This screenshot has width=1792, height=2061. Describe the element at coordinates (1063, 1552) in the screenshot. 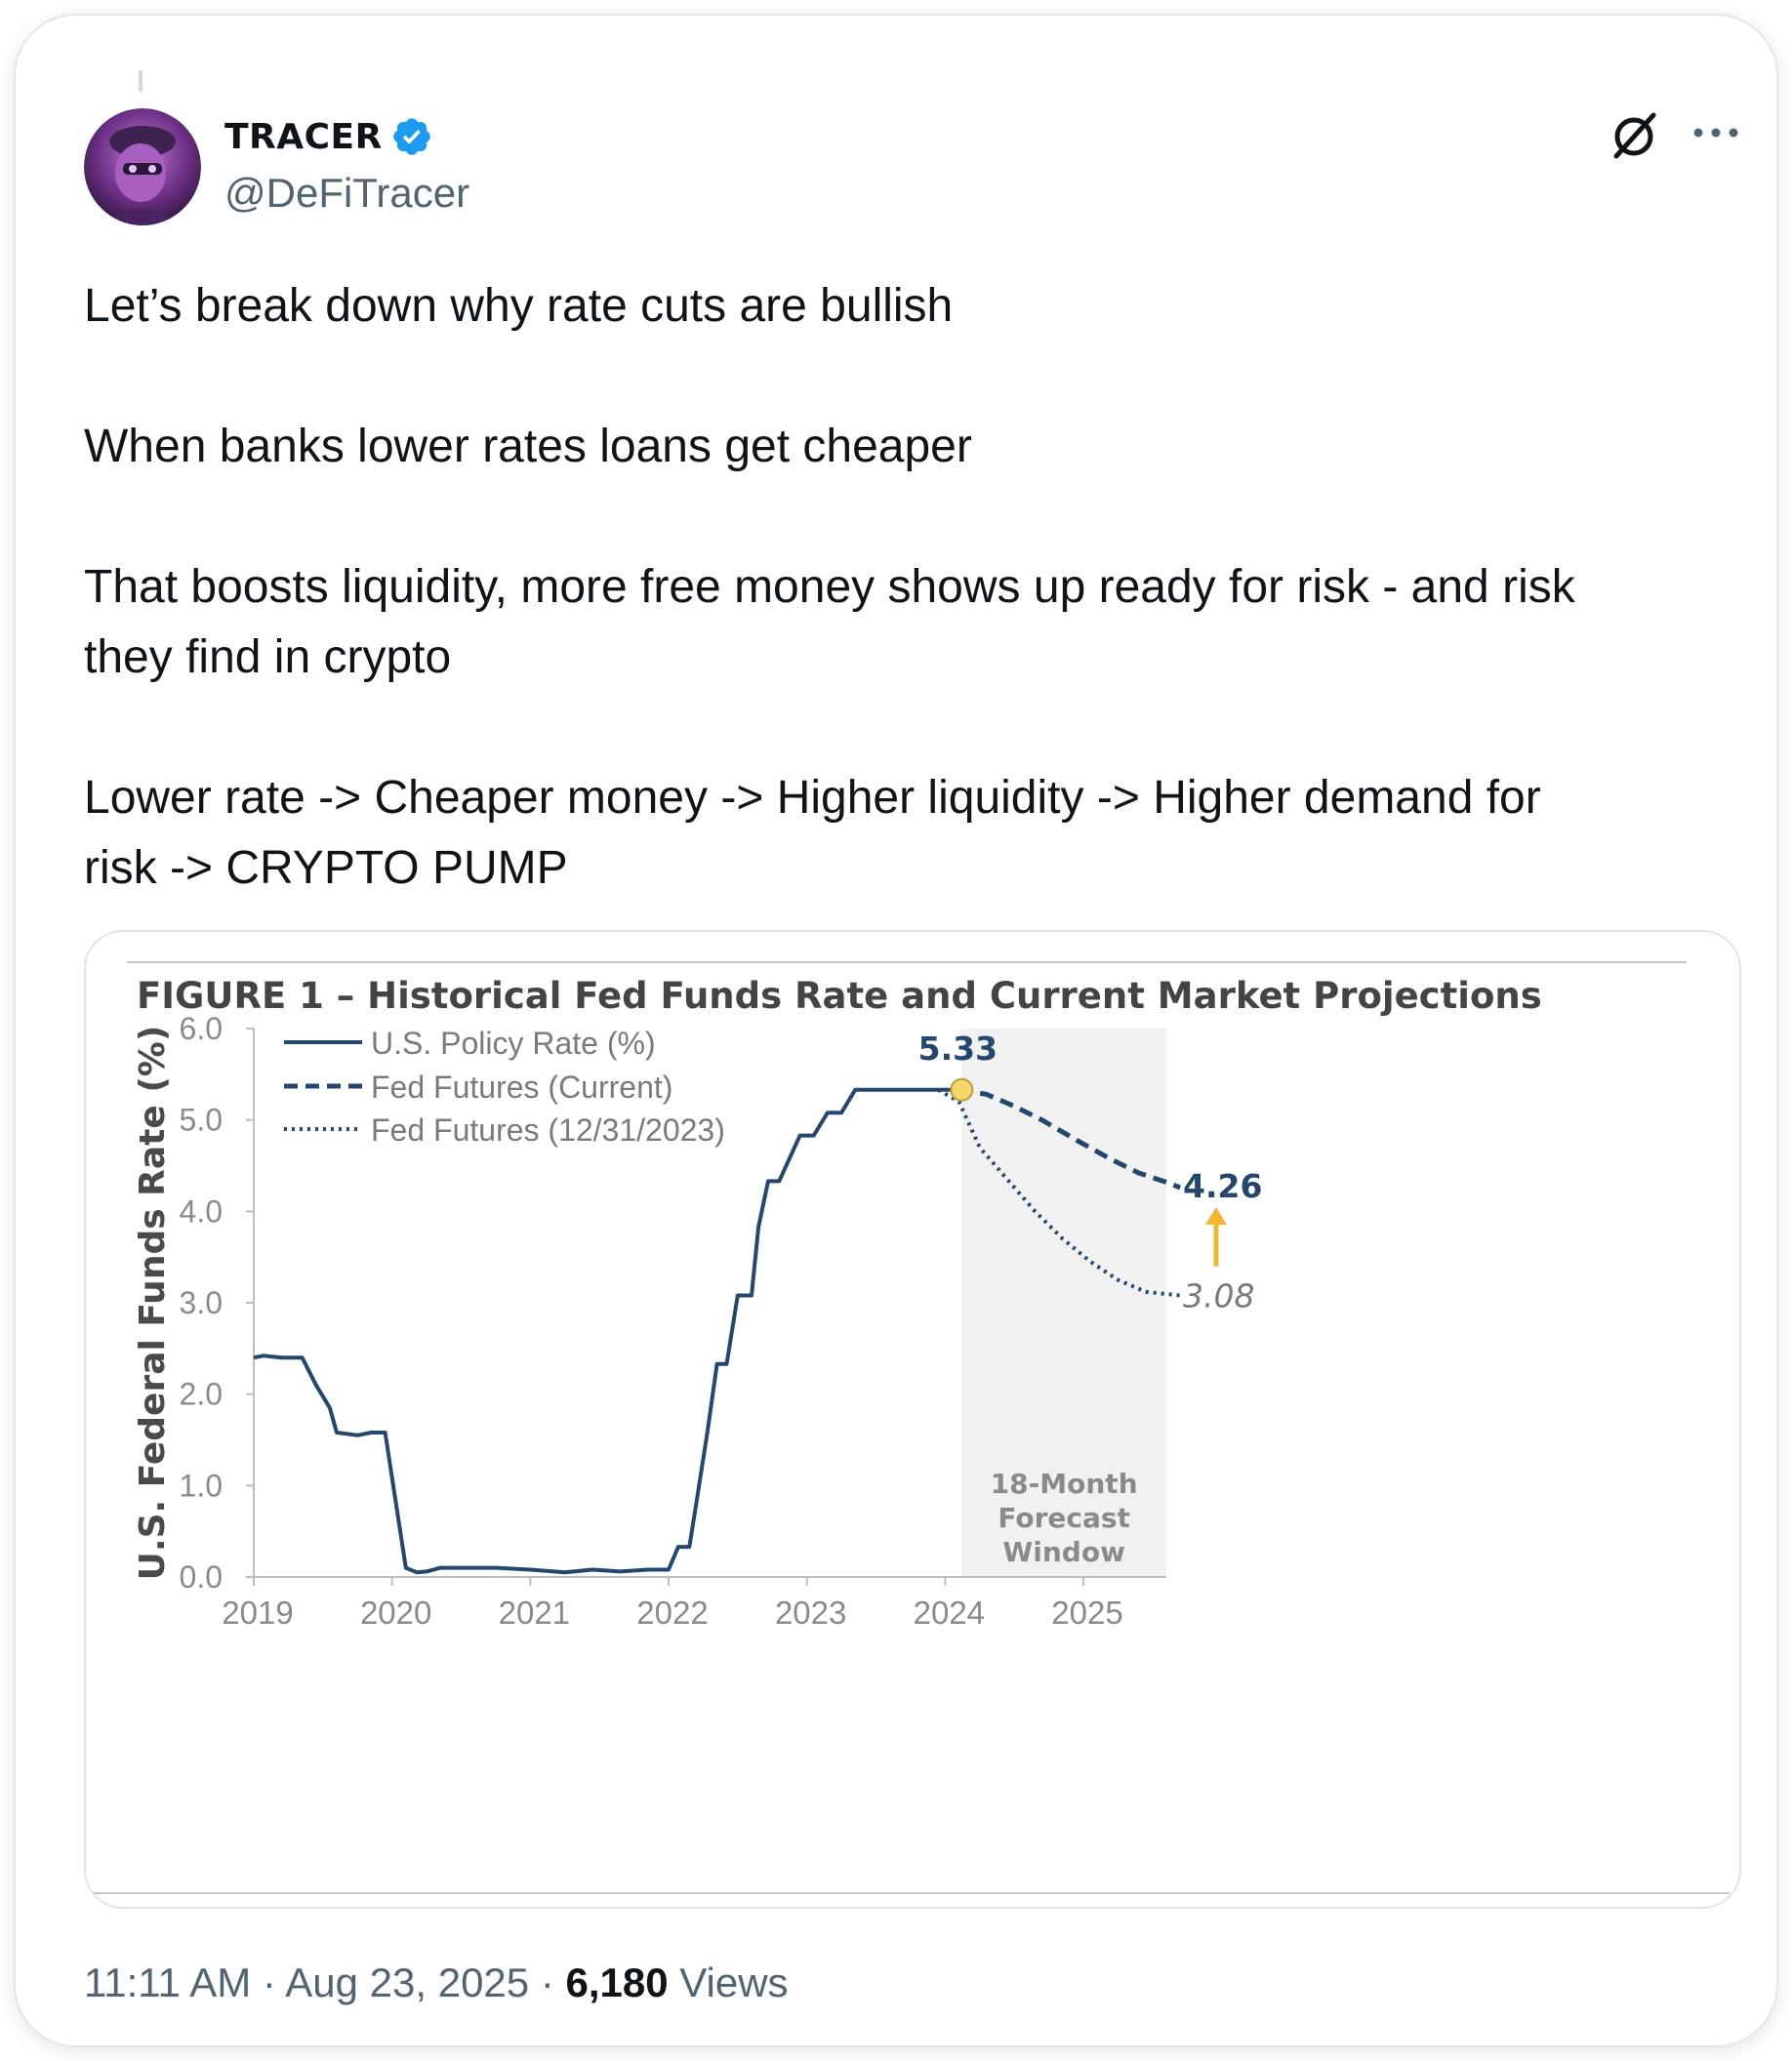

I see `forecast-window-label: Window` at that location.